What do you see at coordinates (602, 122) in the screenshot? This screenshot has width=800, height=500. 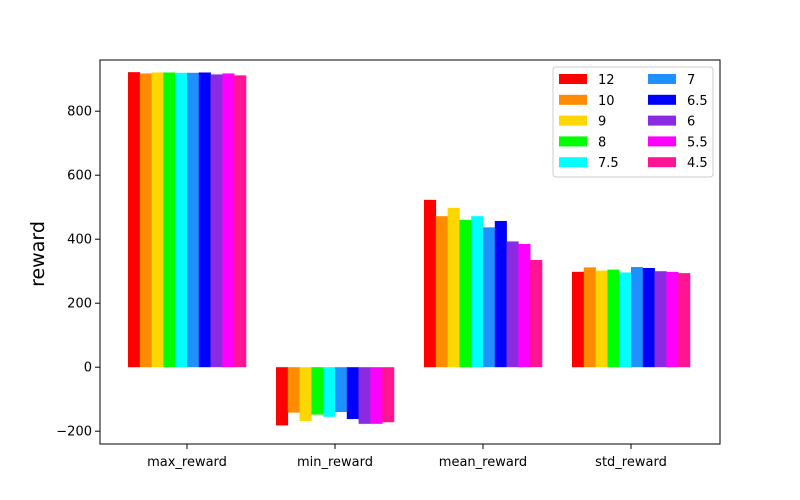 I see `legend-label-9: 9` at bounding box center [602, 122].